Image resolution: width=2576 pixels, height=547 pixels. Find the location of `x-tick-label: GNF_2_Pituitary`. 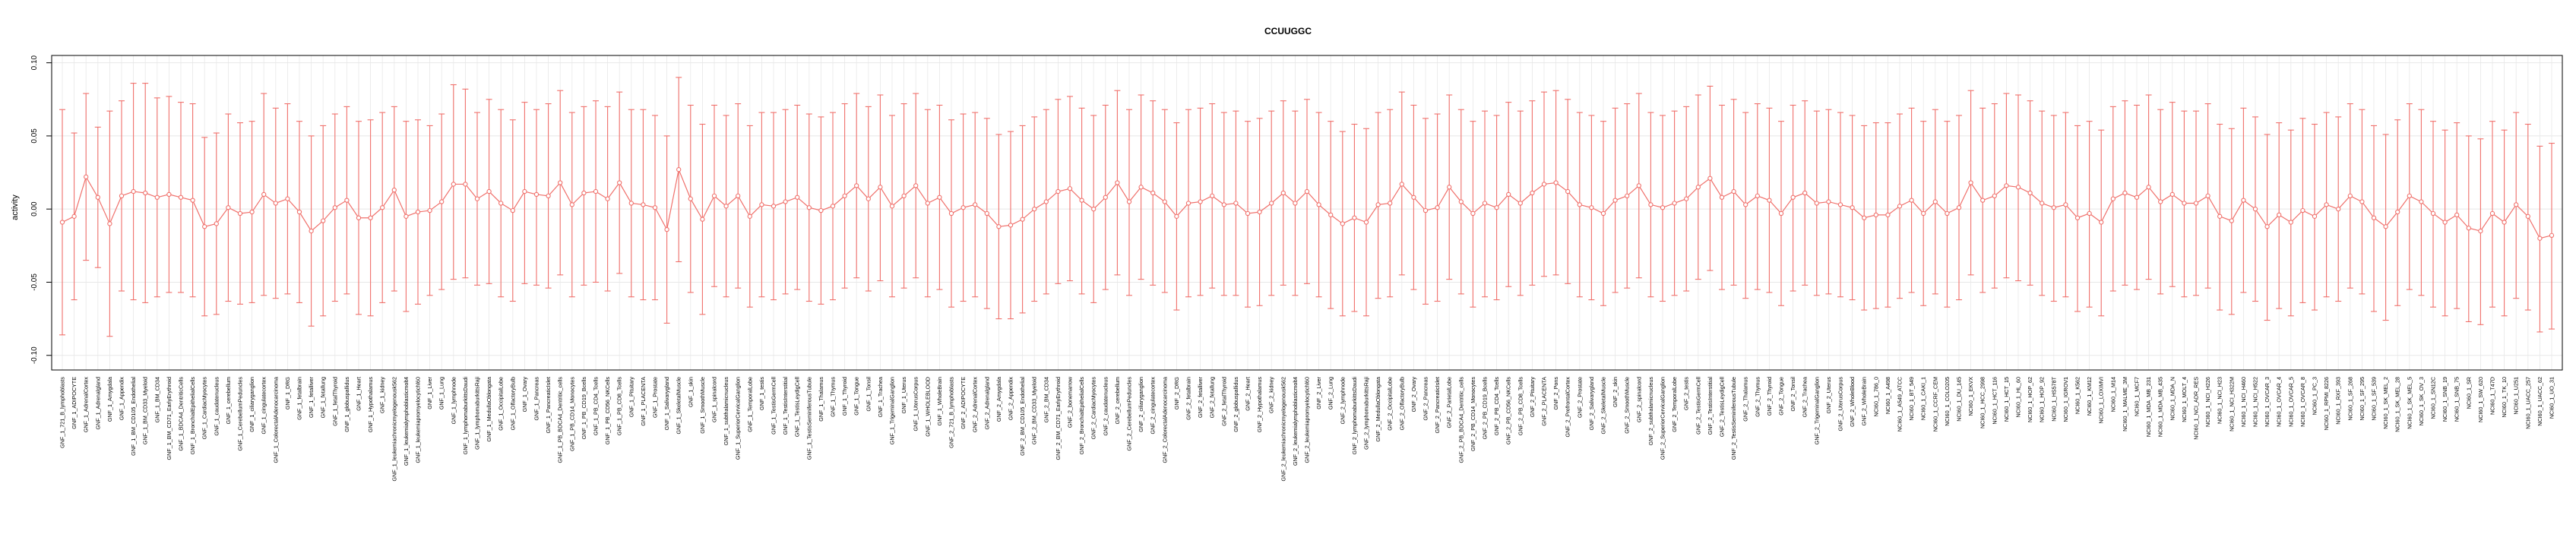

x-tick-label: GNF_2_Pituitary is located at coordinates (1532, 397).